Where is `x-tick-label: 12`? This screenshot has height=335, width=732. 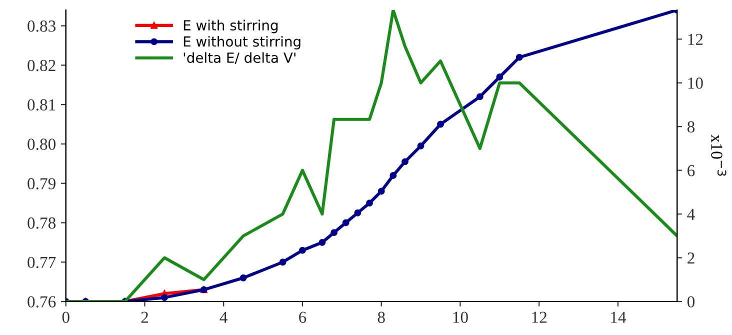
x-tick-label: 12 is located at coordinates (539, 317).